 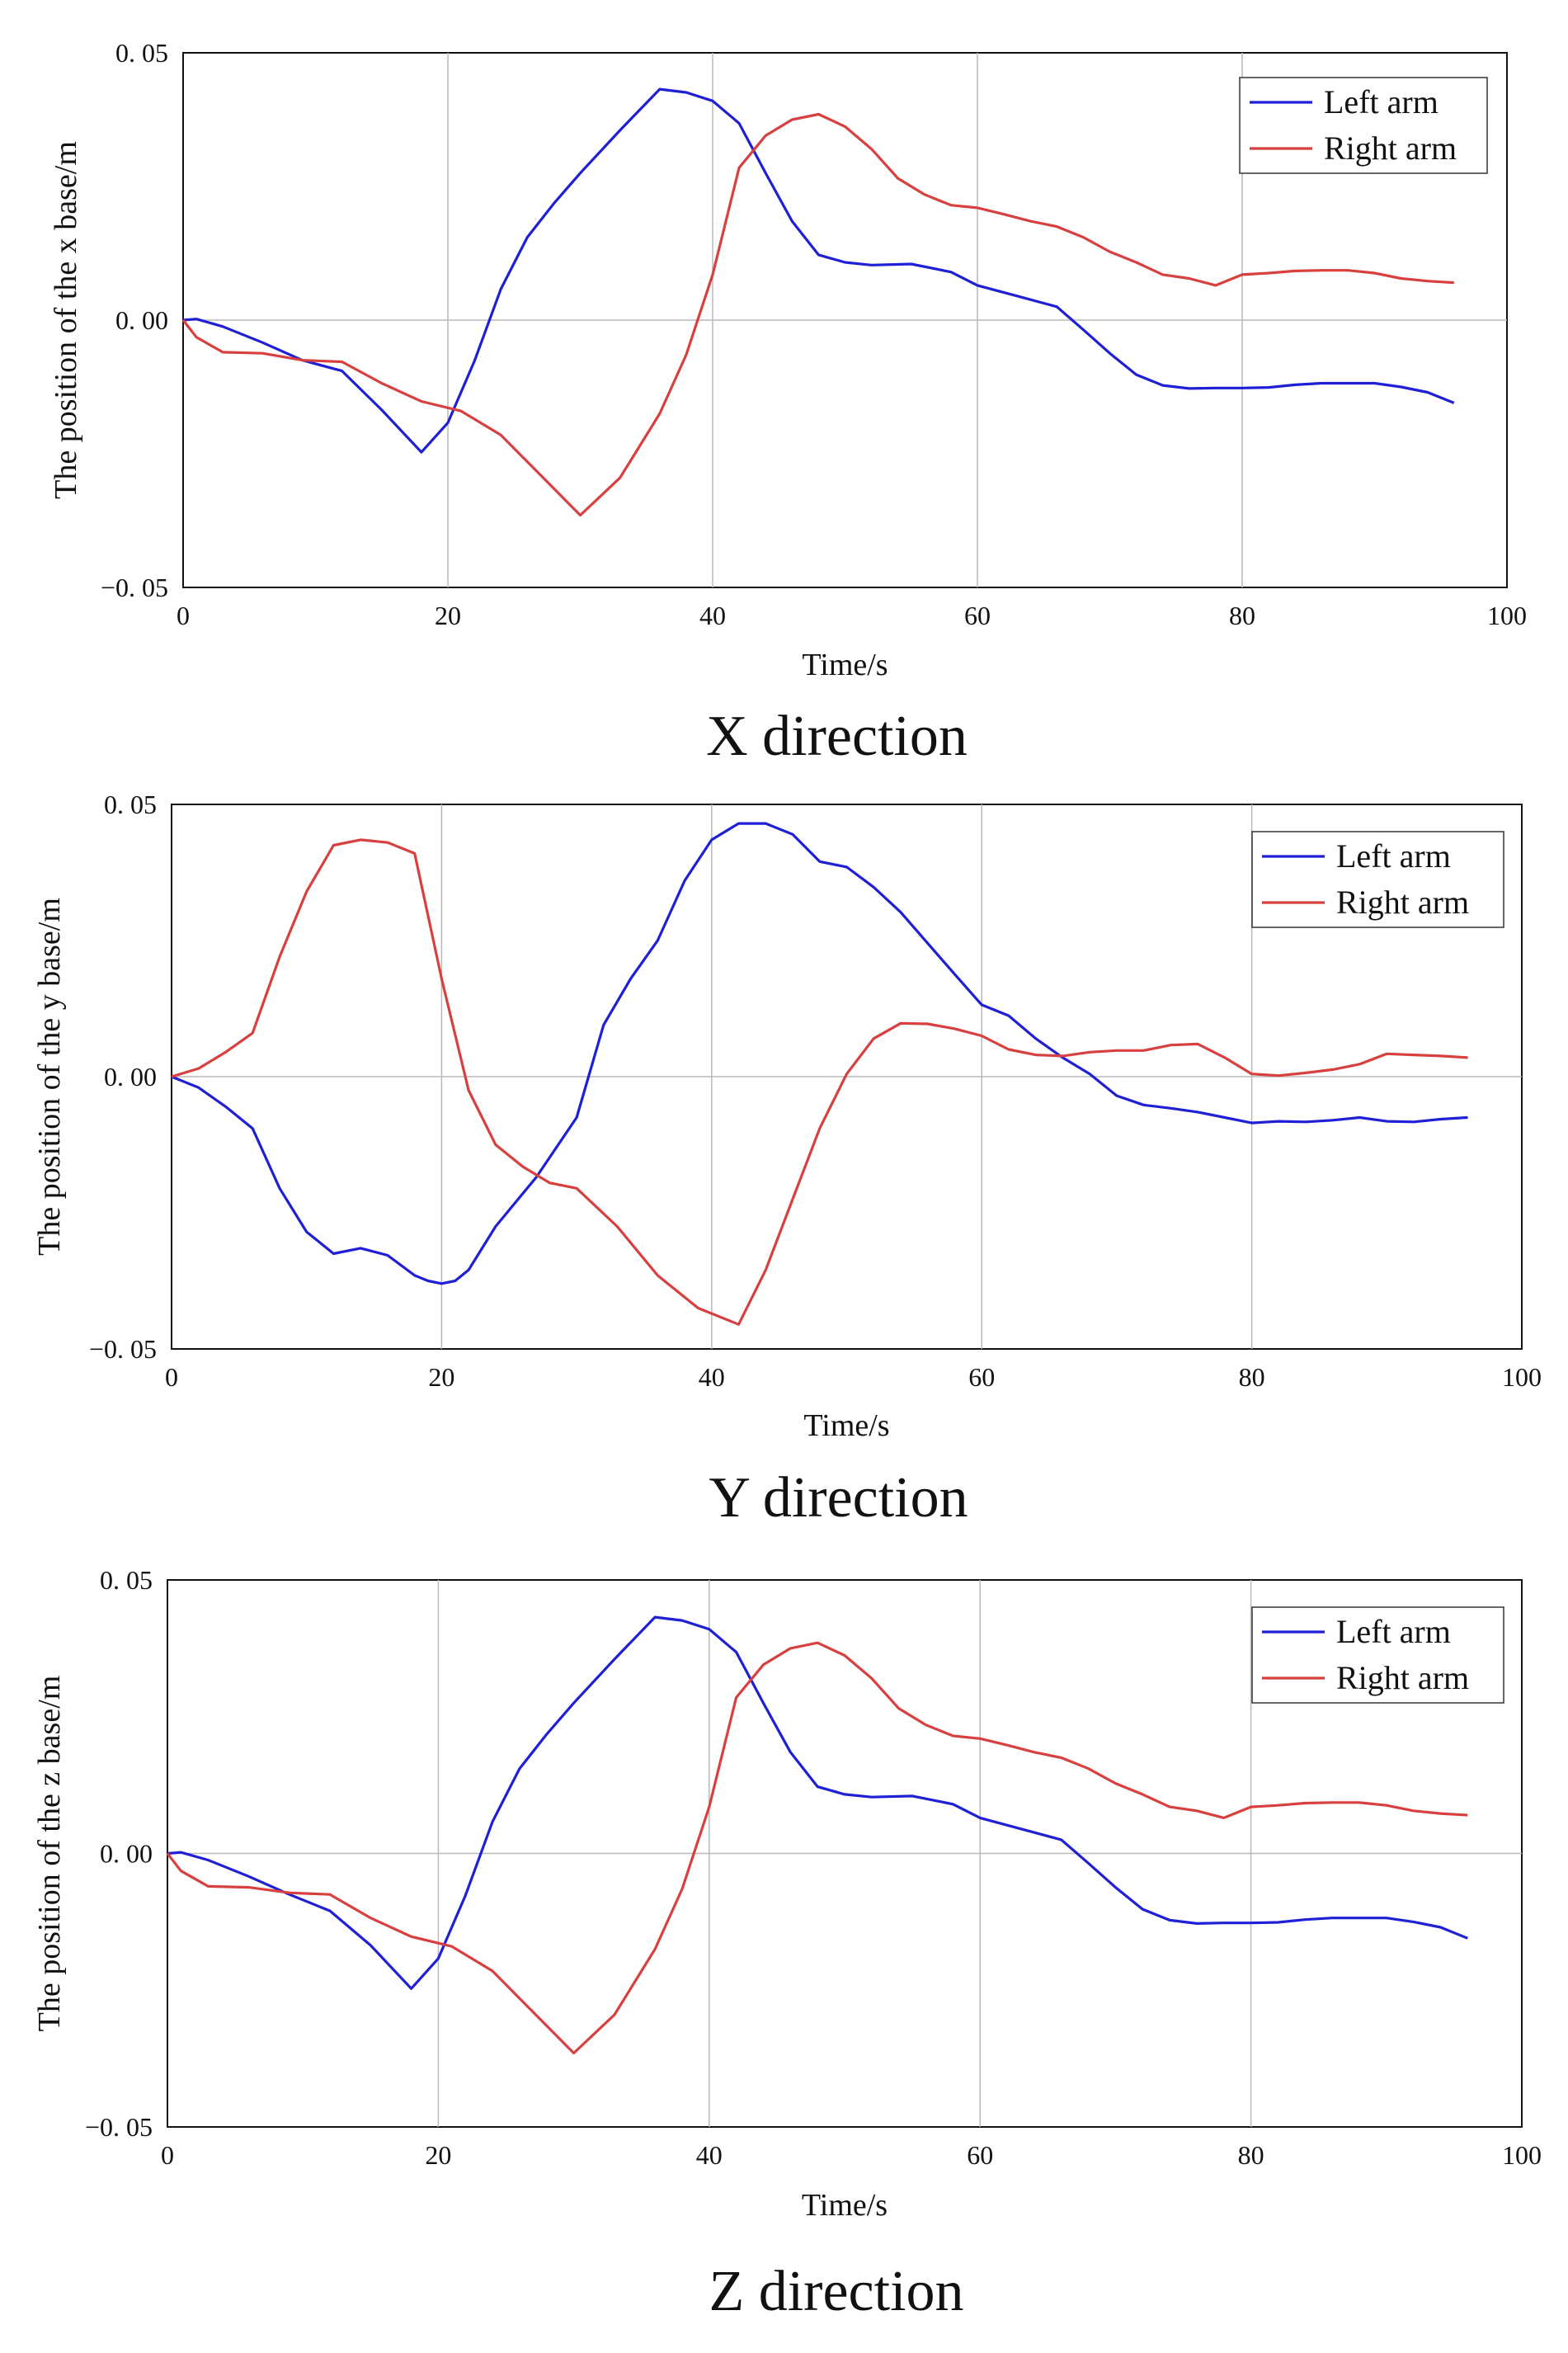 What do you see at coordinates (837, 737) in the screenshot?
I see `panel-caption: X direction` at bounding box center [837, 737].